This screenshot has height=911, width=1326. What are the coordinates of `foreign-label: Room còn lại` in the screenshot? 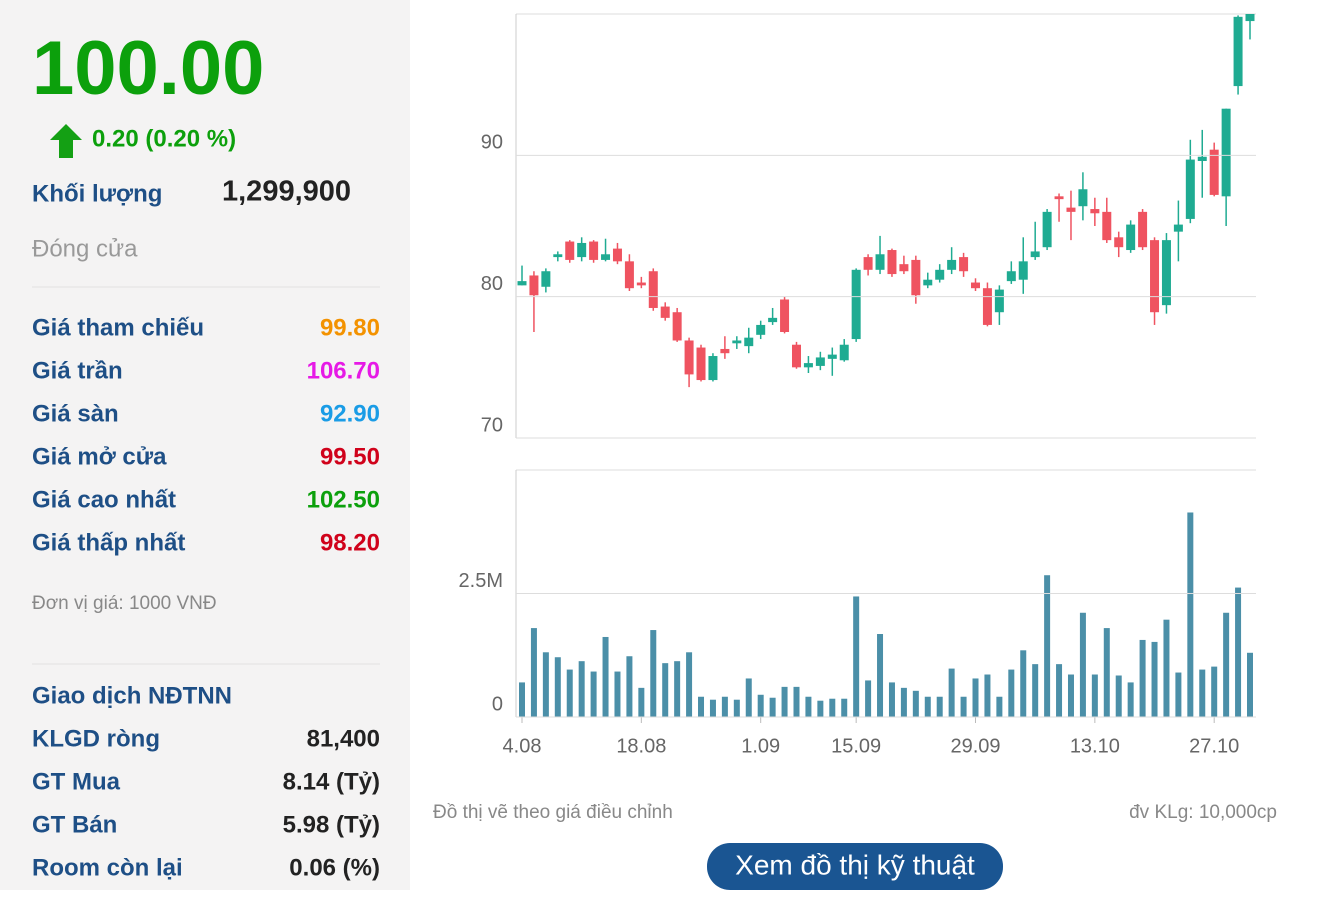 It's located at (107, 867).